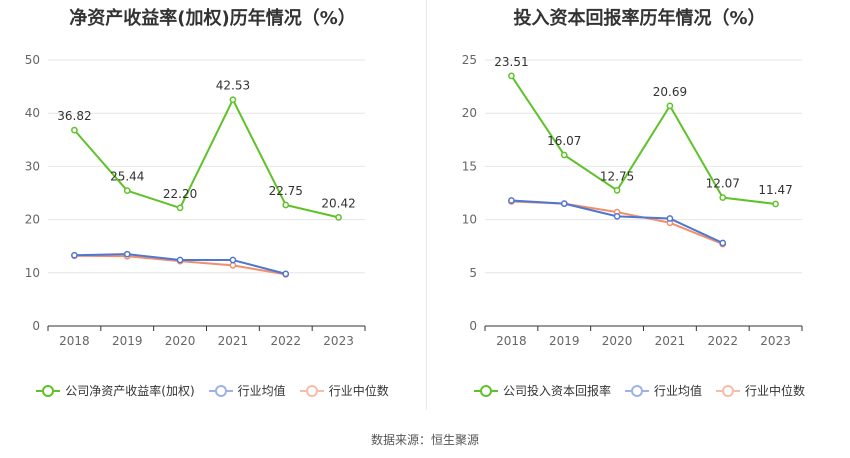 Image resolution: width=850 pixels, height=458 pixels. I want to click on data-label: 12.07, so click(723, 184).